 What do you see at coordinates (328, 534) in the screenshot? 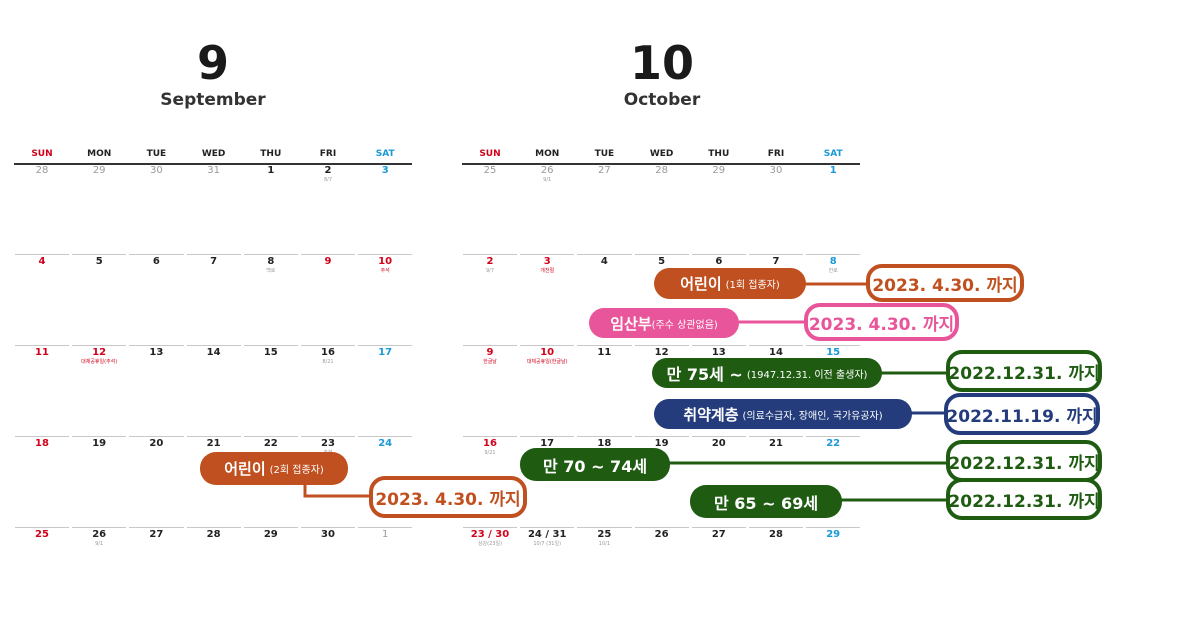
I see `day-number: 30` at bounding box center [328, 534].